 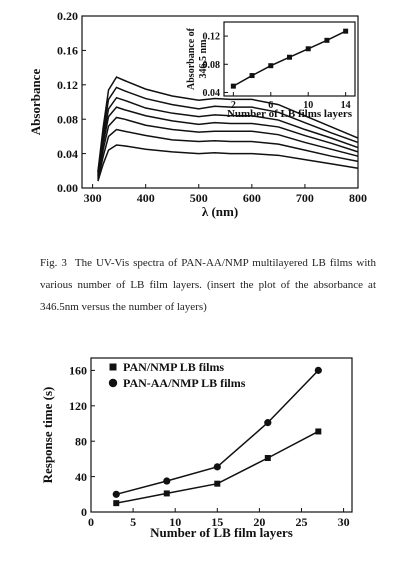 I want to click on y-tick-label: 120, so click(x=78, y=406).